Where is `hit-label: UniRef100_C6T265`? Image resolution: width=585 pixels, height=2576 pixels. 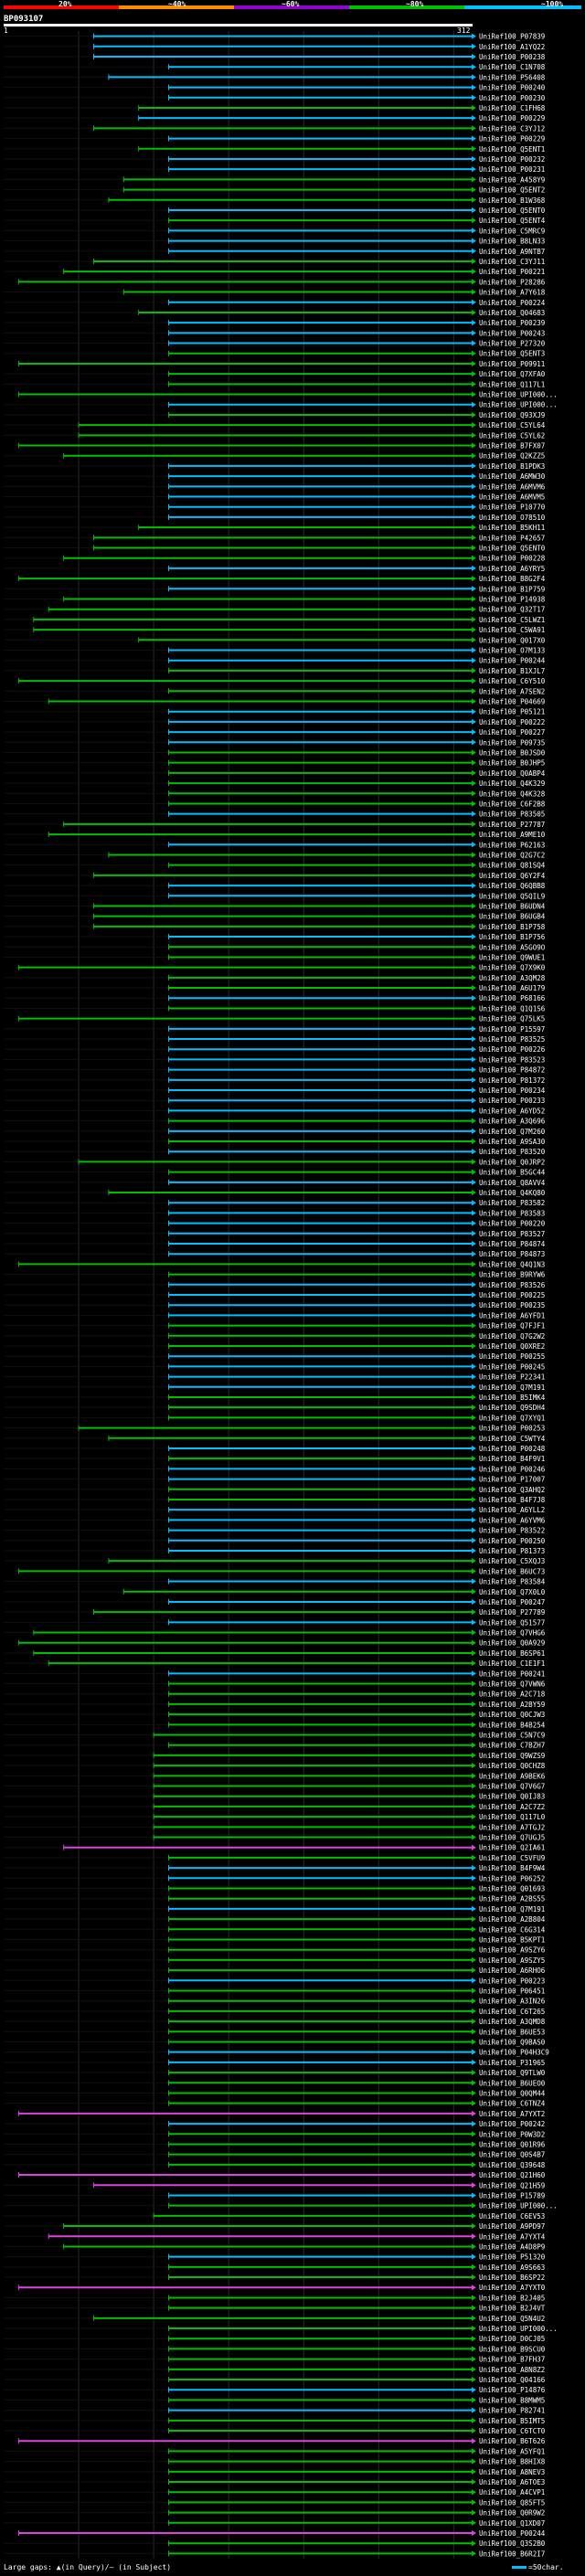 hit-label: UniRef100_C6T265 is located at coordinates (512, 2012).